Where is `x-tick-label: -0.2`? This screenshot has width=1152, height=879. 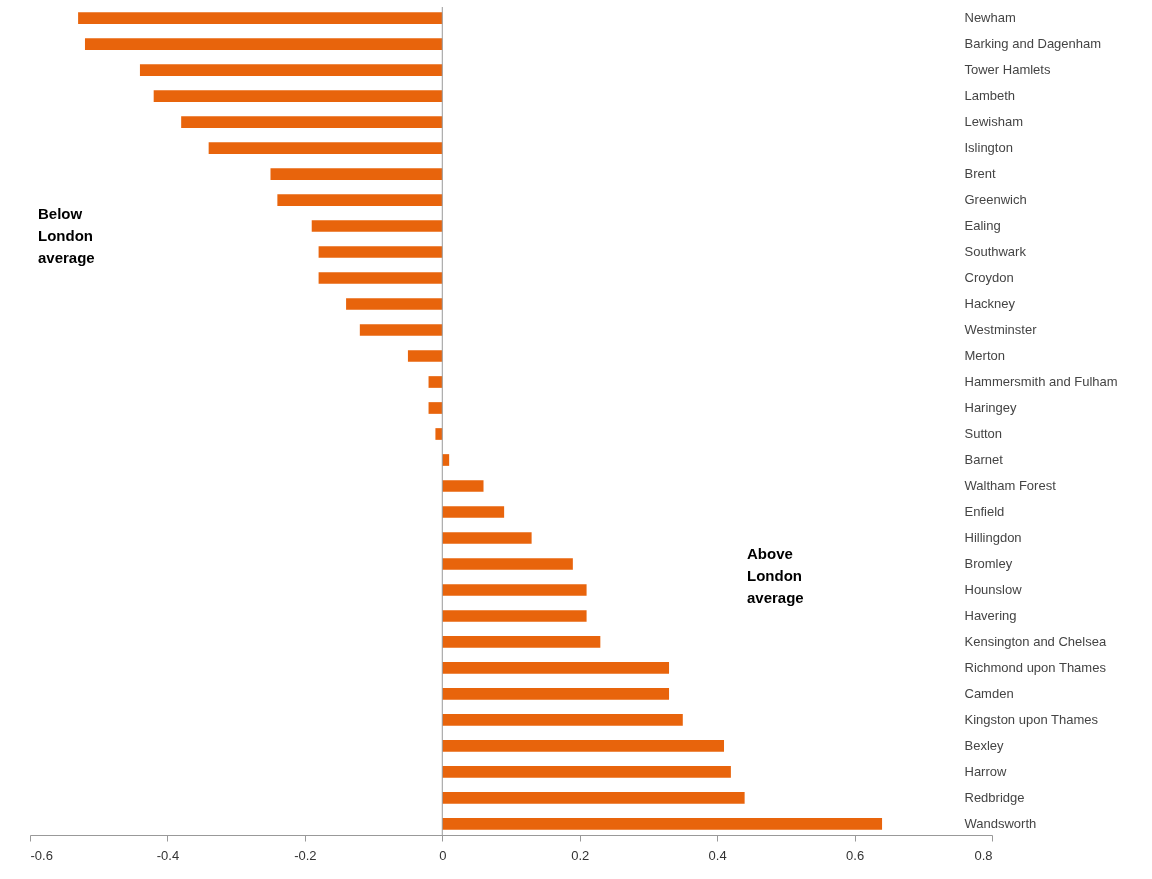 x-tick-label: -0.2 is located at coordinates (305, 855).